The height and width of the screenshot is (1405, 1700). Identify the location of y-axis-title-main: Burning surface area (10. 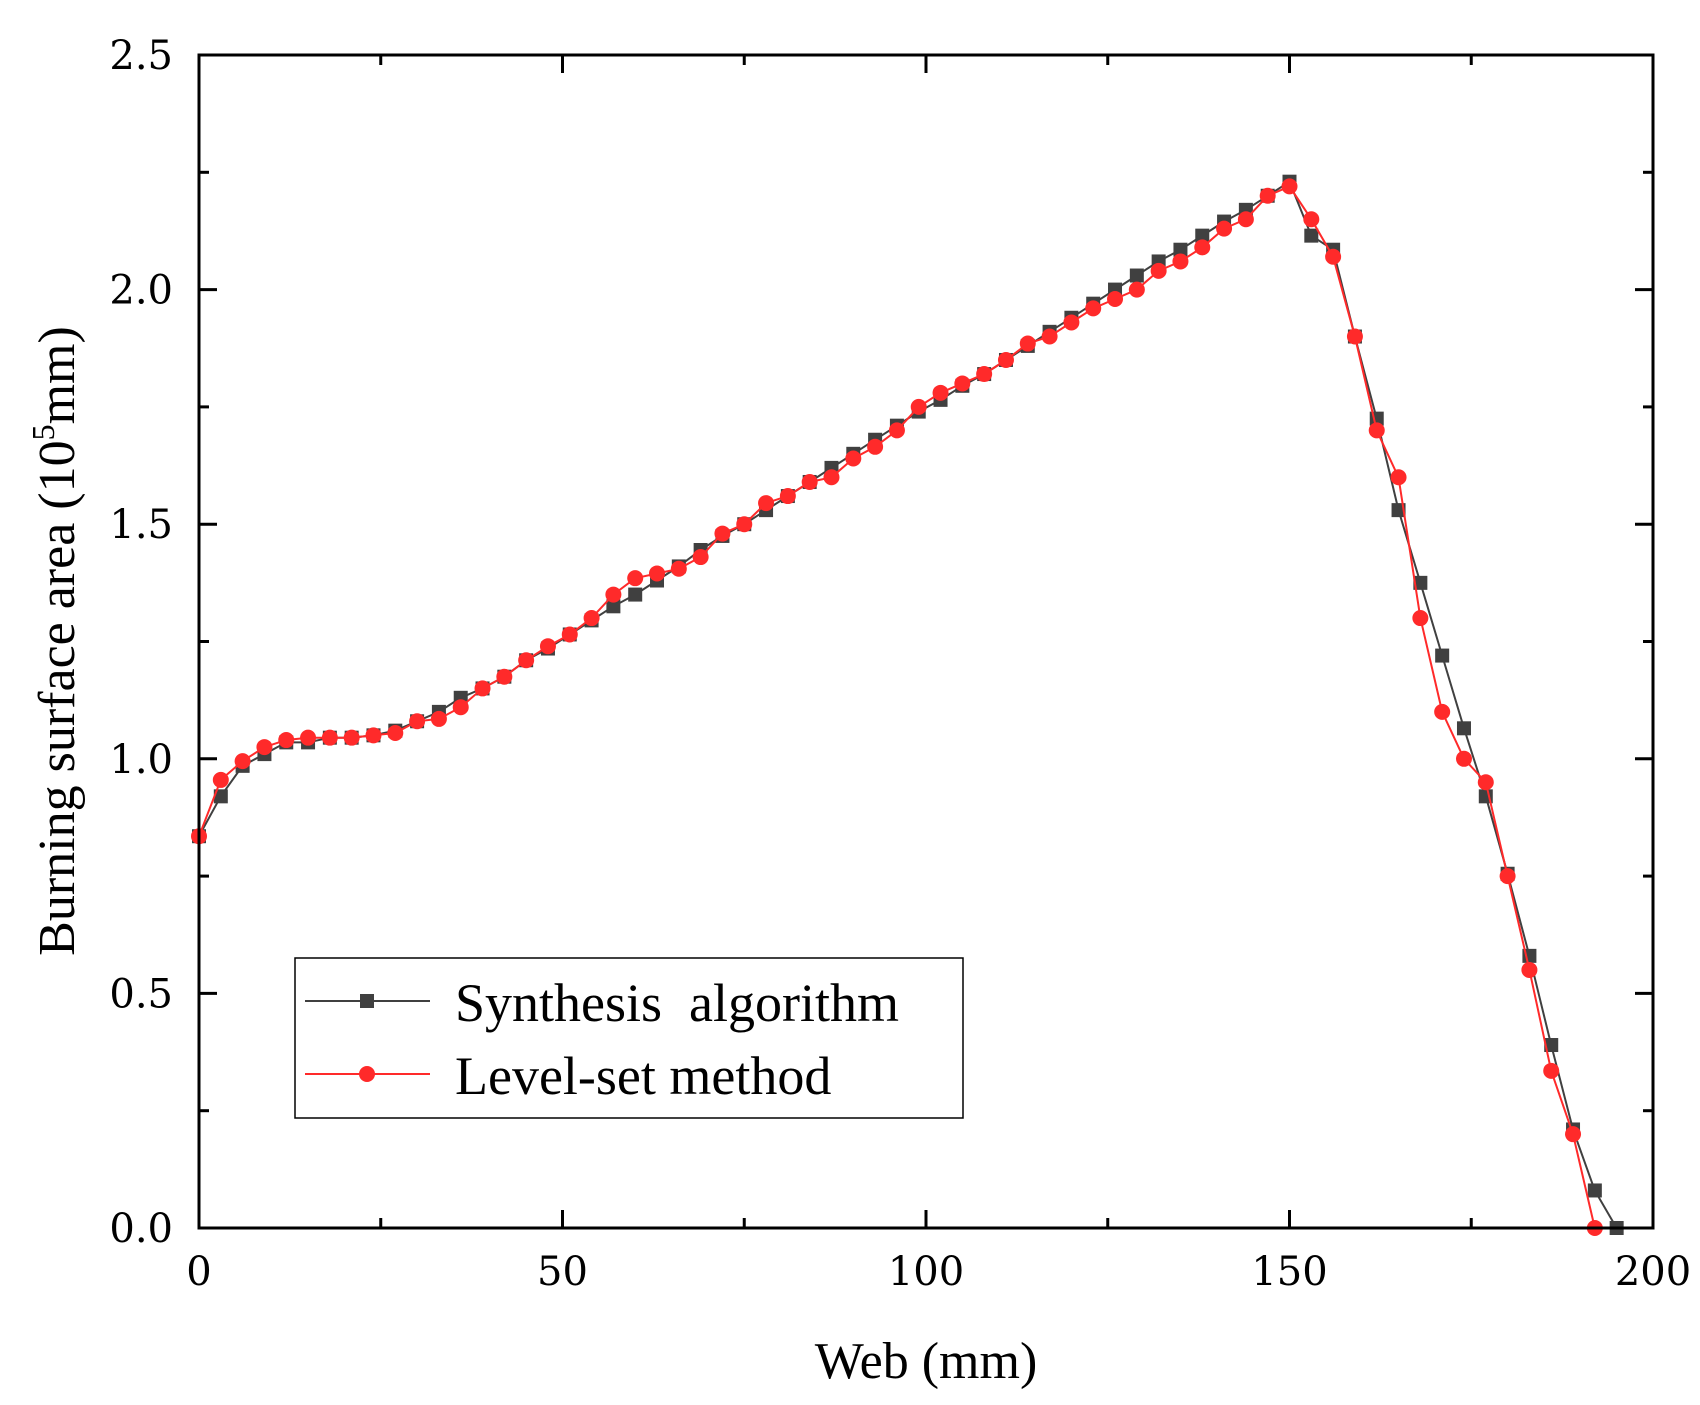
(57, 697).